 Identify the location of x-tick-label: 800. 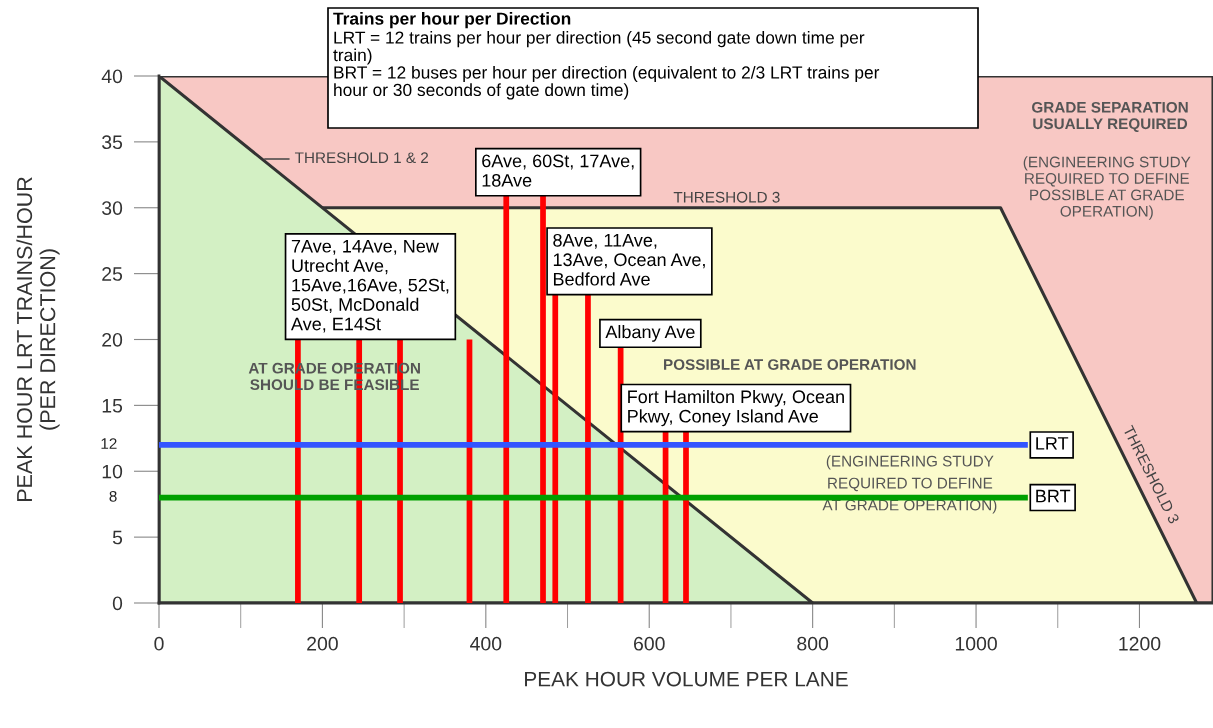
(813, 643).